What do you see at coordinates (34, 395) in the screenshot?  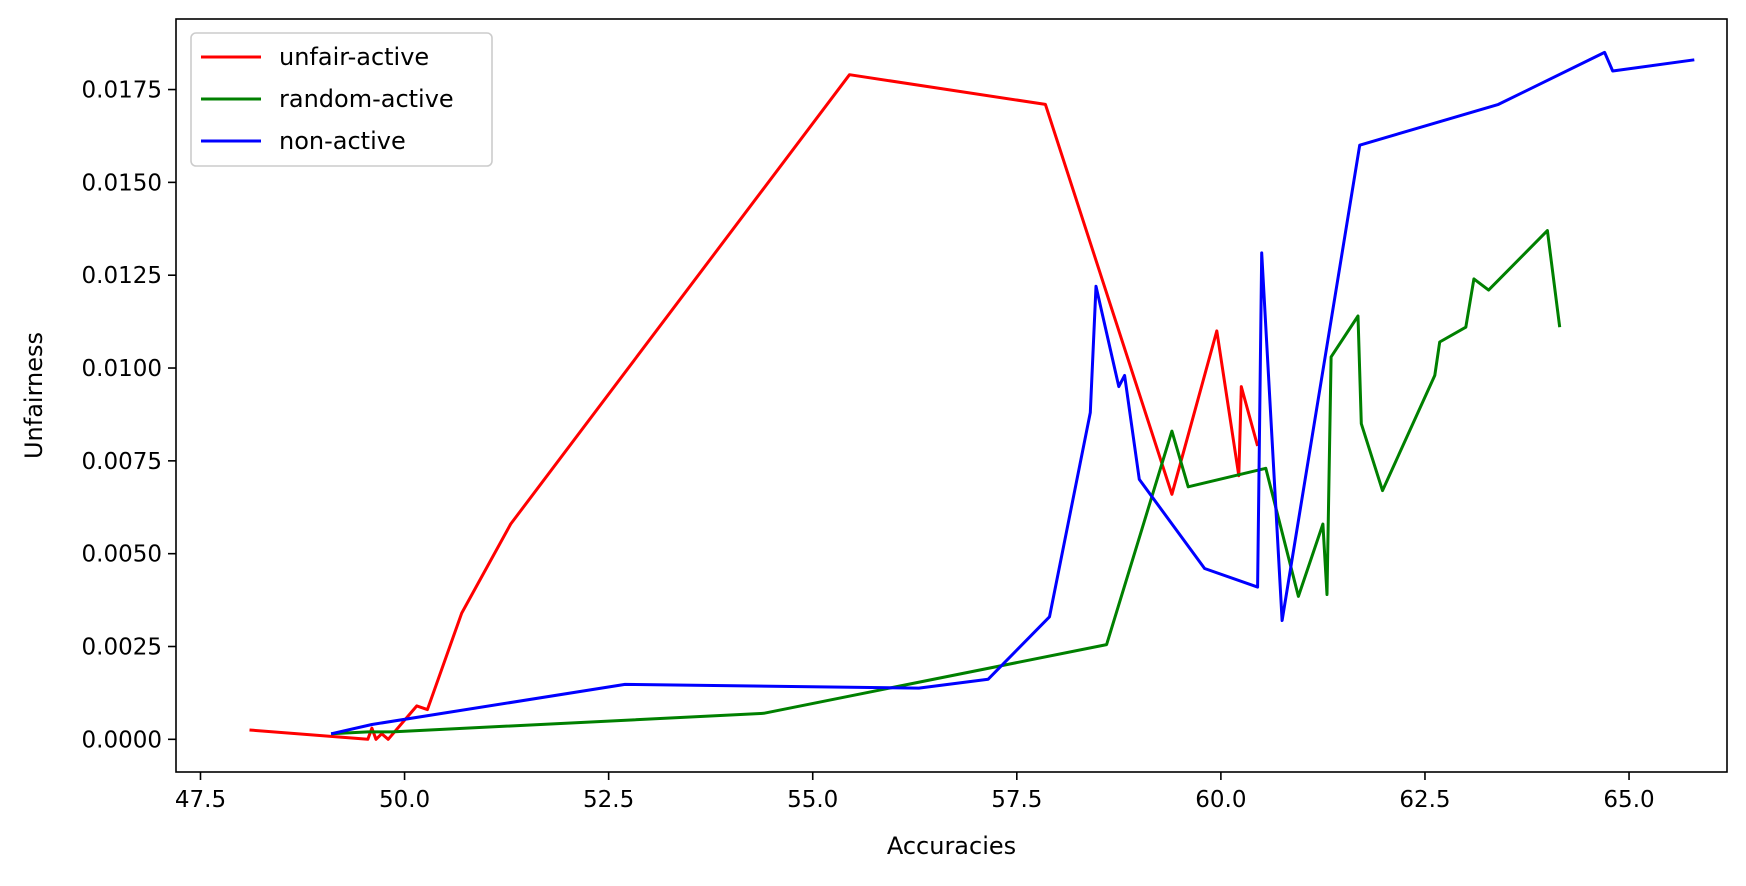 I see `y-axis-label: Unfairness` at bounding box center [34, 395].